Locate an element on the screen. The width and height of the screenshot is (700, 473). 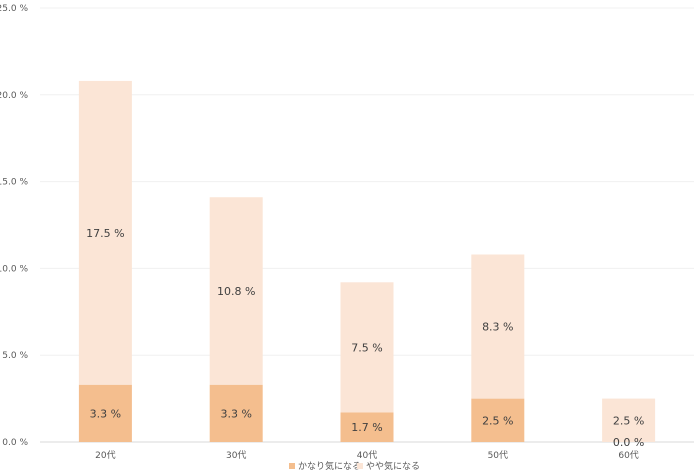
data-label: 10.8 % is located at coordinates (236, 291).